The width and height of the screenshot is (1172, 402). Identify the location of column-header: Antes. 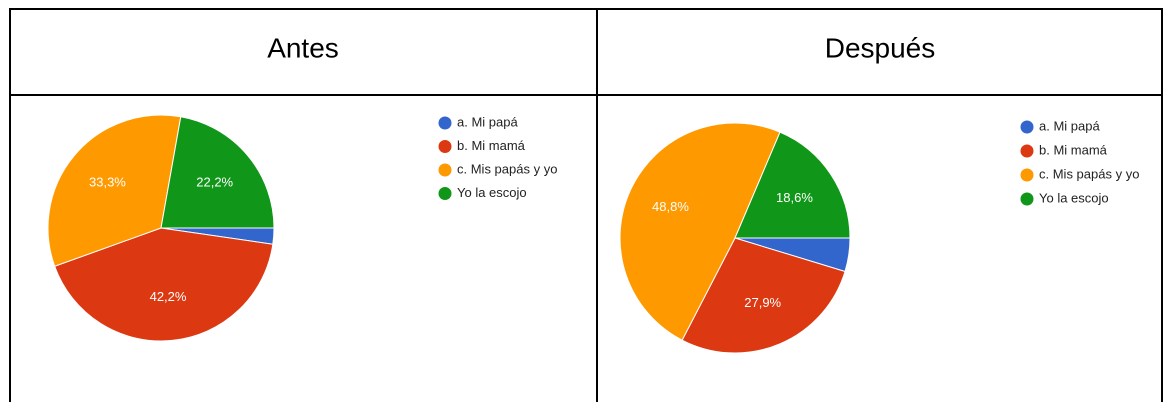
(303, 47).